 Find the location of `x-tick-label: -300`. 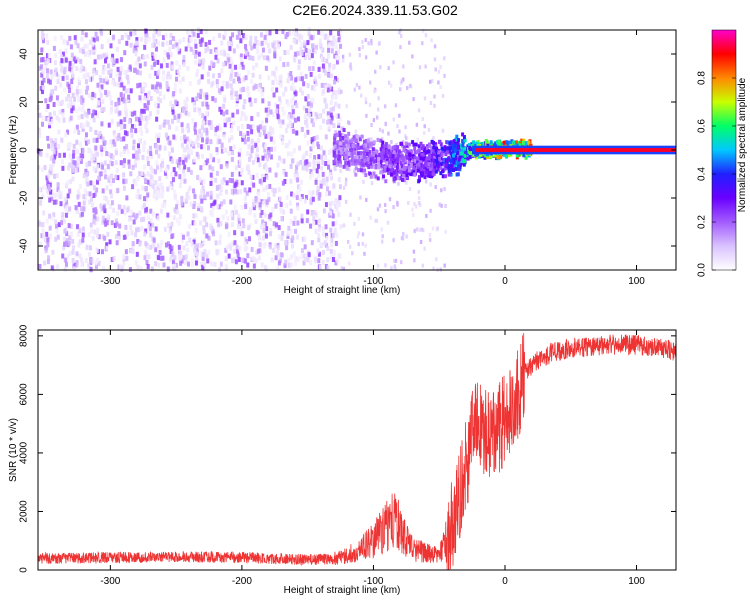

x-tick-label: -300 is located at coordinates (110, 581).